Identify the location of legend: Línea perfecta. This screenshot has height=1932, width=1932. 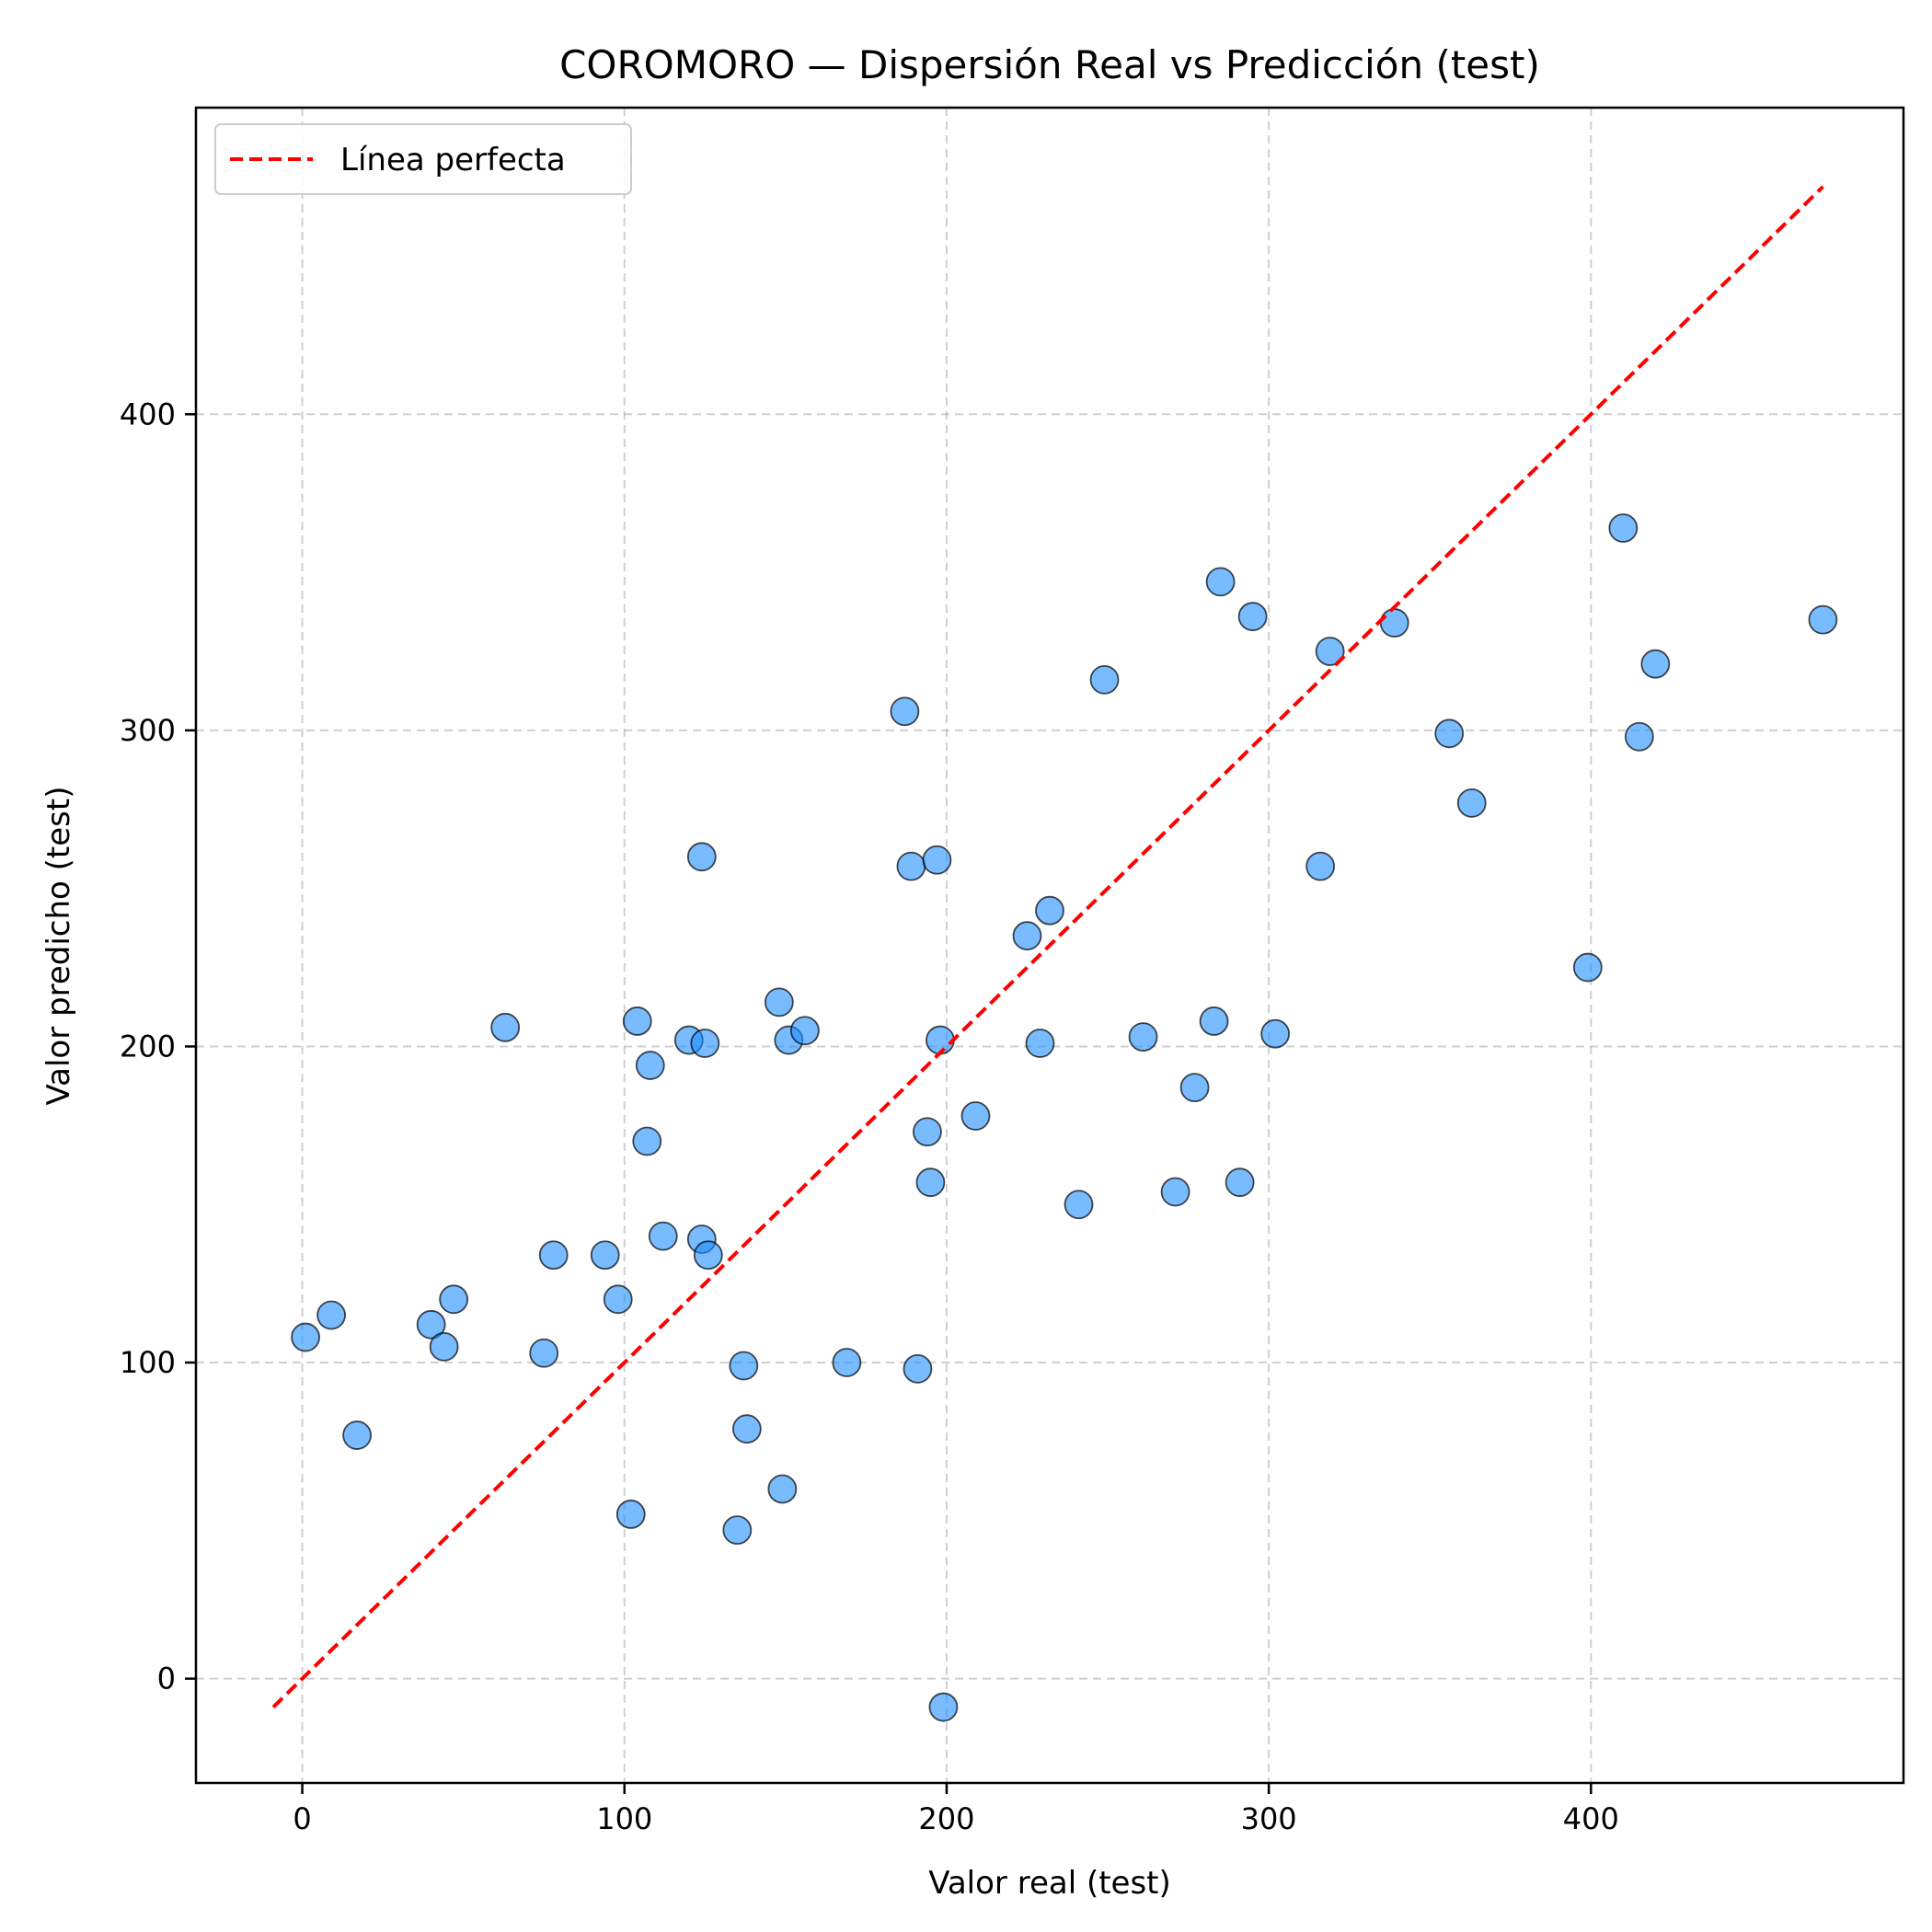
(423, 159).